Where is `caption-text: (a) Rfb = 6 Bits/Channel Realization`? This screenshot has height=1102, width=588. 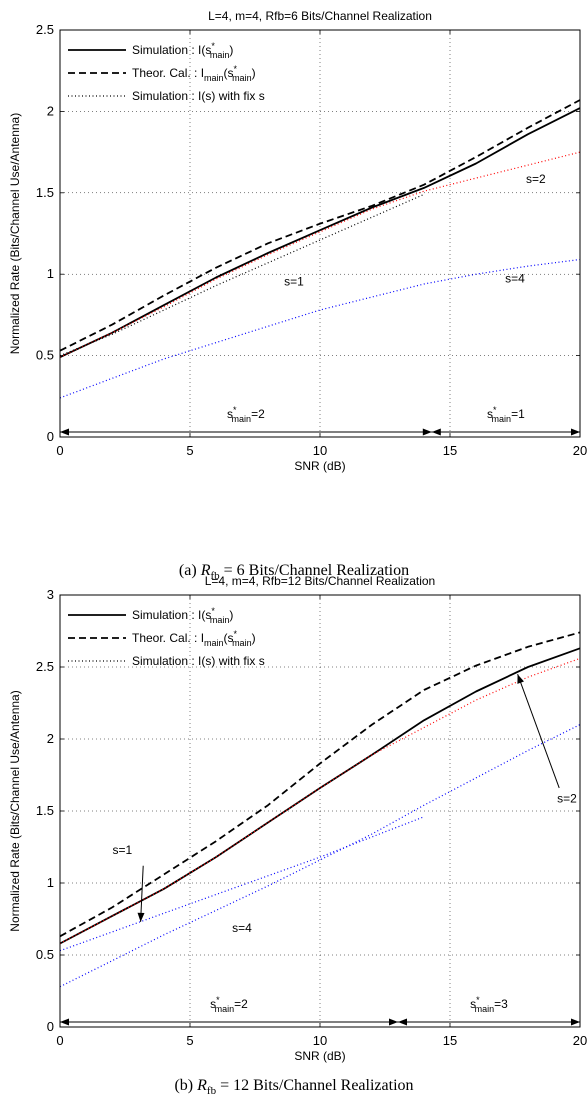
caption-text: (a) Rfb = 6 Bits/Channel Realization is located at coordinates (294, 572).